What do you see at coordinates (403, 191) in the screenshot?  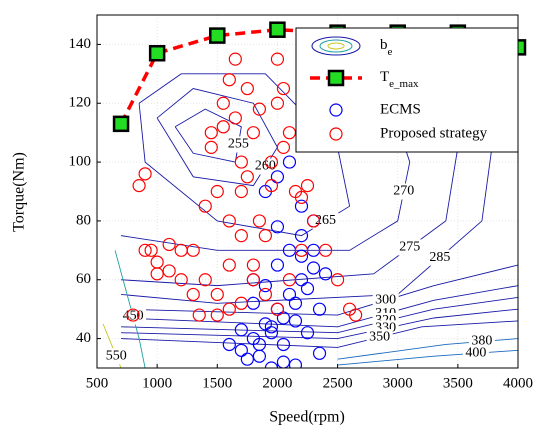 I see `contour-label: 270` at bounding box center [403, 191].